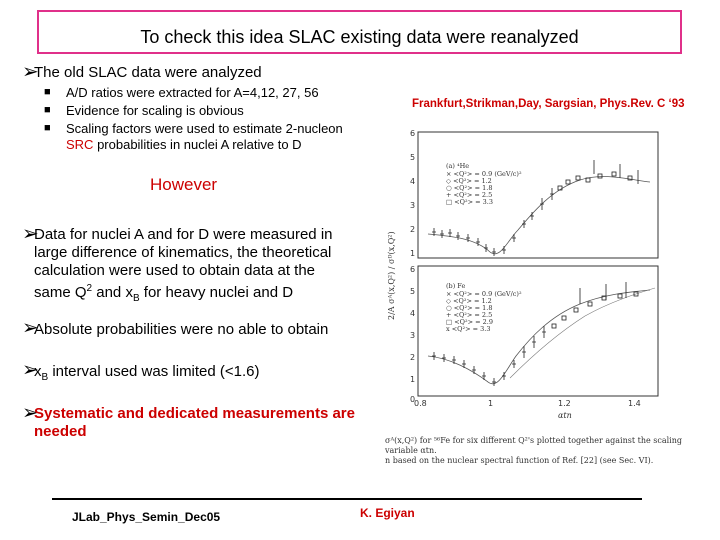  I want to click on y-tick-top: 3, so click(412, 205).